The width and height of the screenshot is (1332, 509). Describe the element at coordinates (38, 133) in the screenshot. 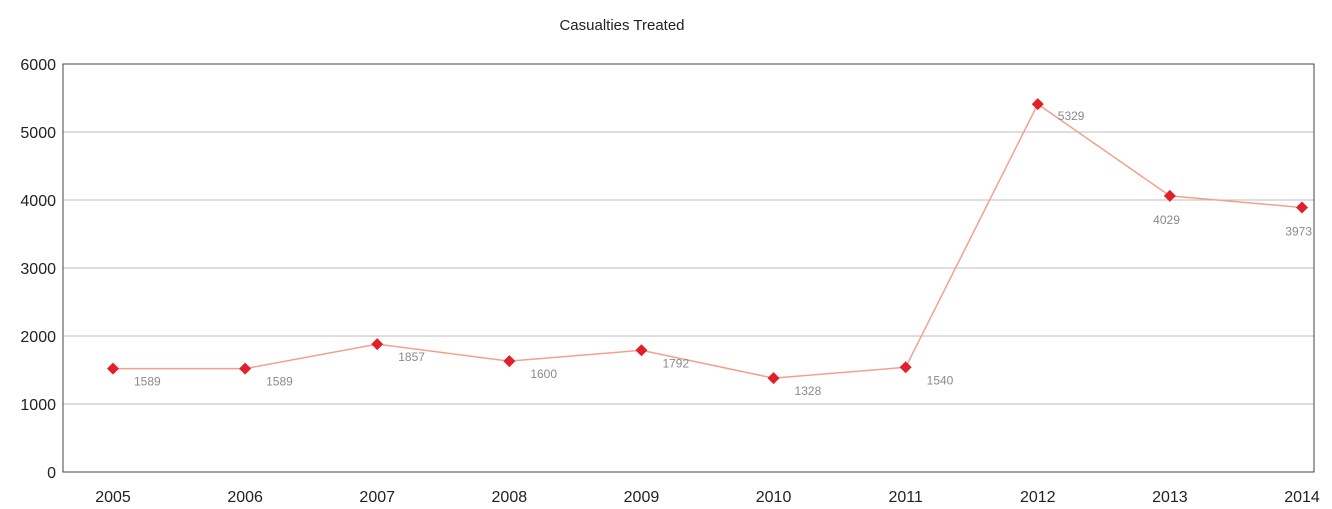

I see `y-tick-label: 5000` at that location.